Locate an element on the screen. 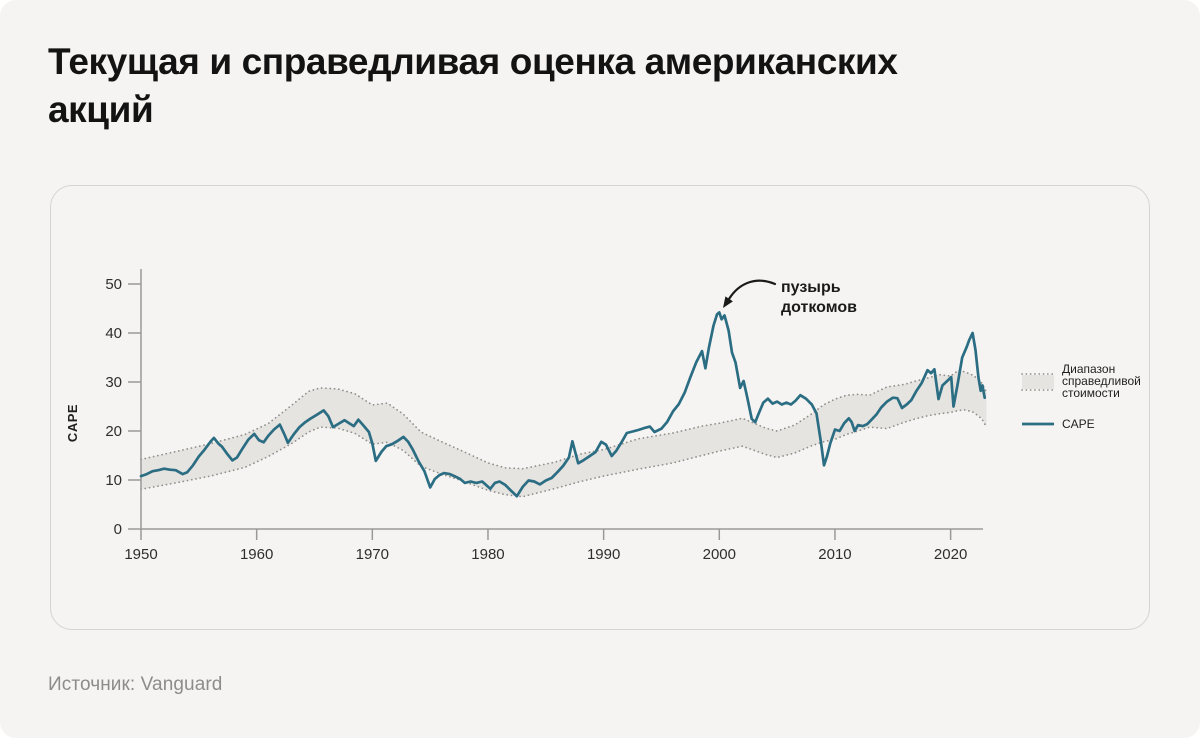  x-tick-label: 1980 is located at coordinates (487, 554).